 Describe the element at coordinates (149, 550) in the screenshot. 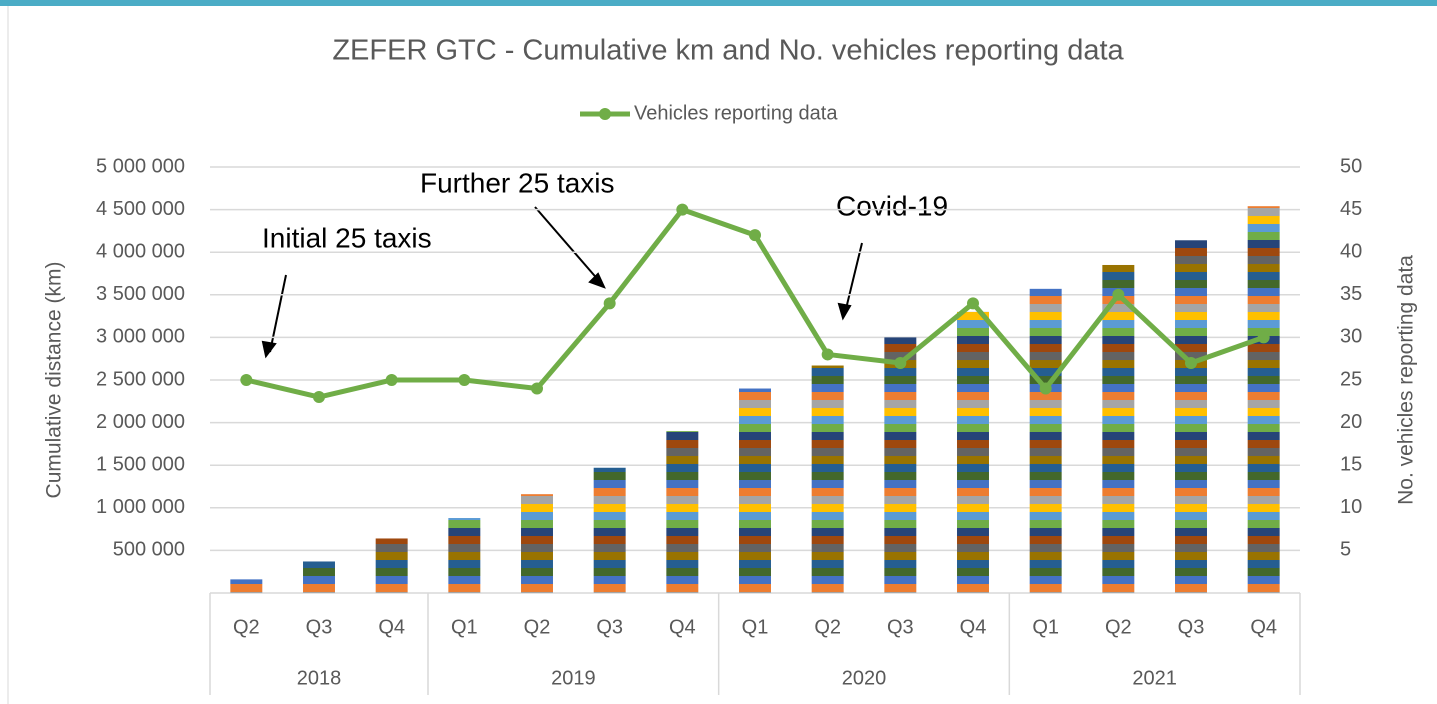

I see `y-tick-label: 500 000` at that location.